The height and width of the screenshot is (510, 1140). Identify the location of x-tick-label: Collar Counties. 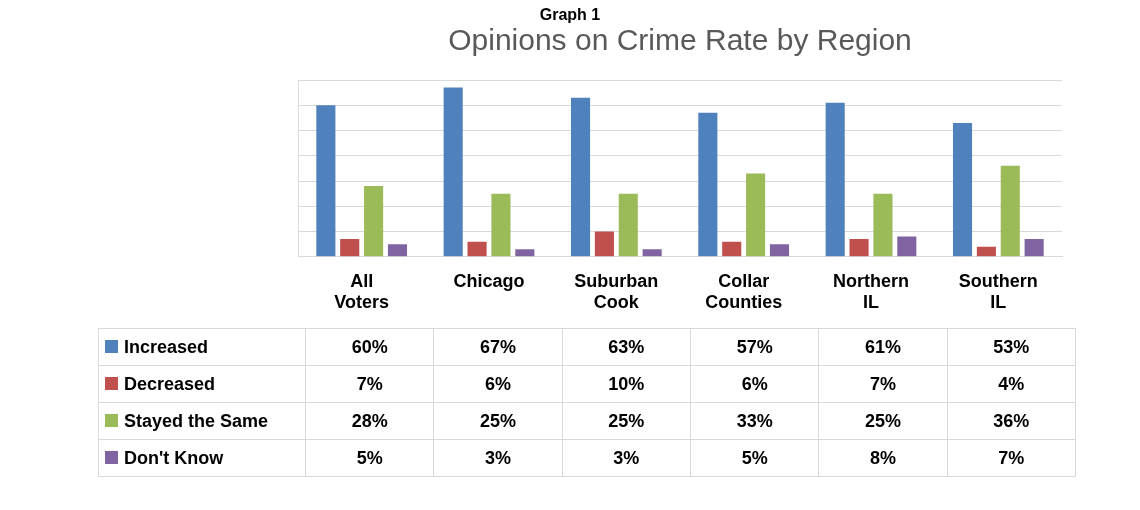
(744, 291).